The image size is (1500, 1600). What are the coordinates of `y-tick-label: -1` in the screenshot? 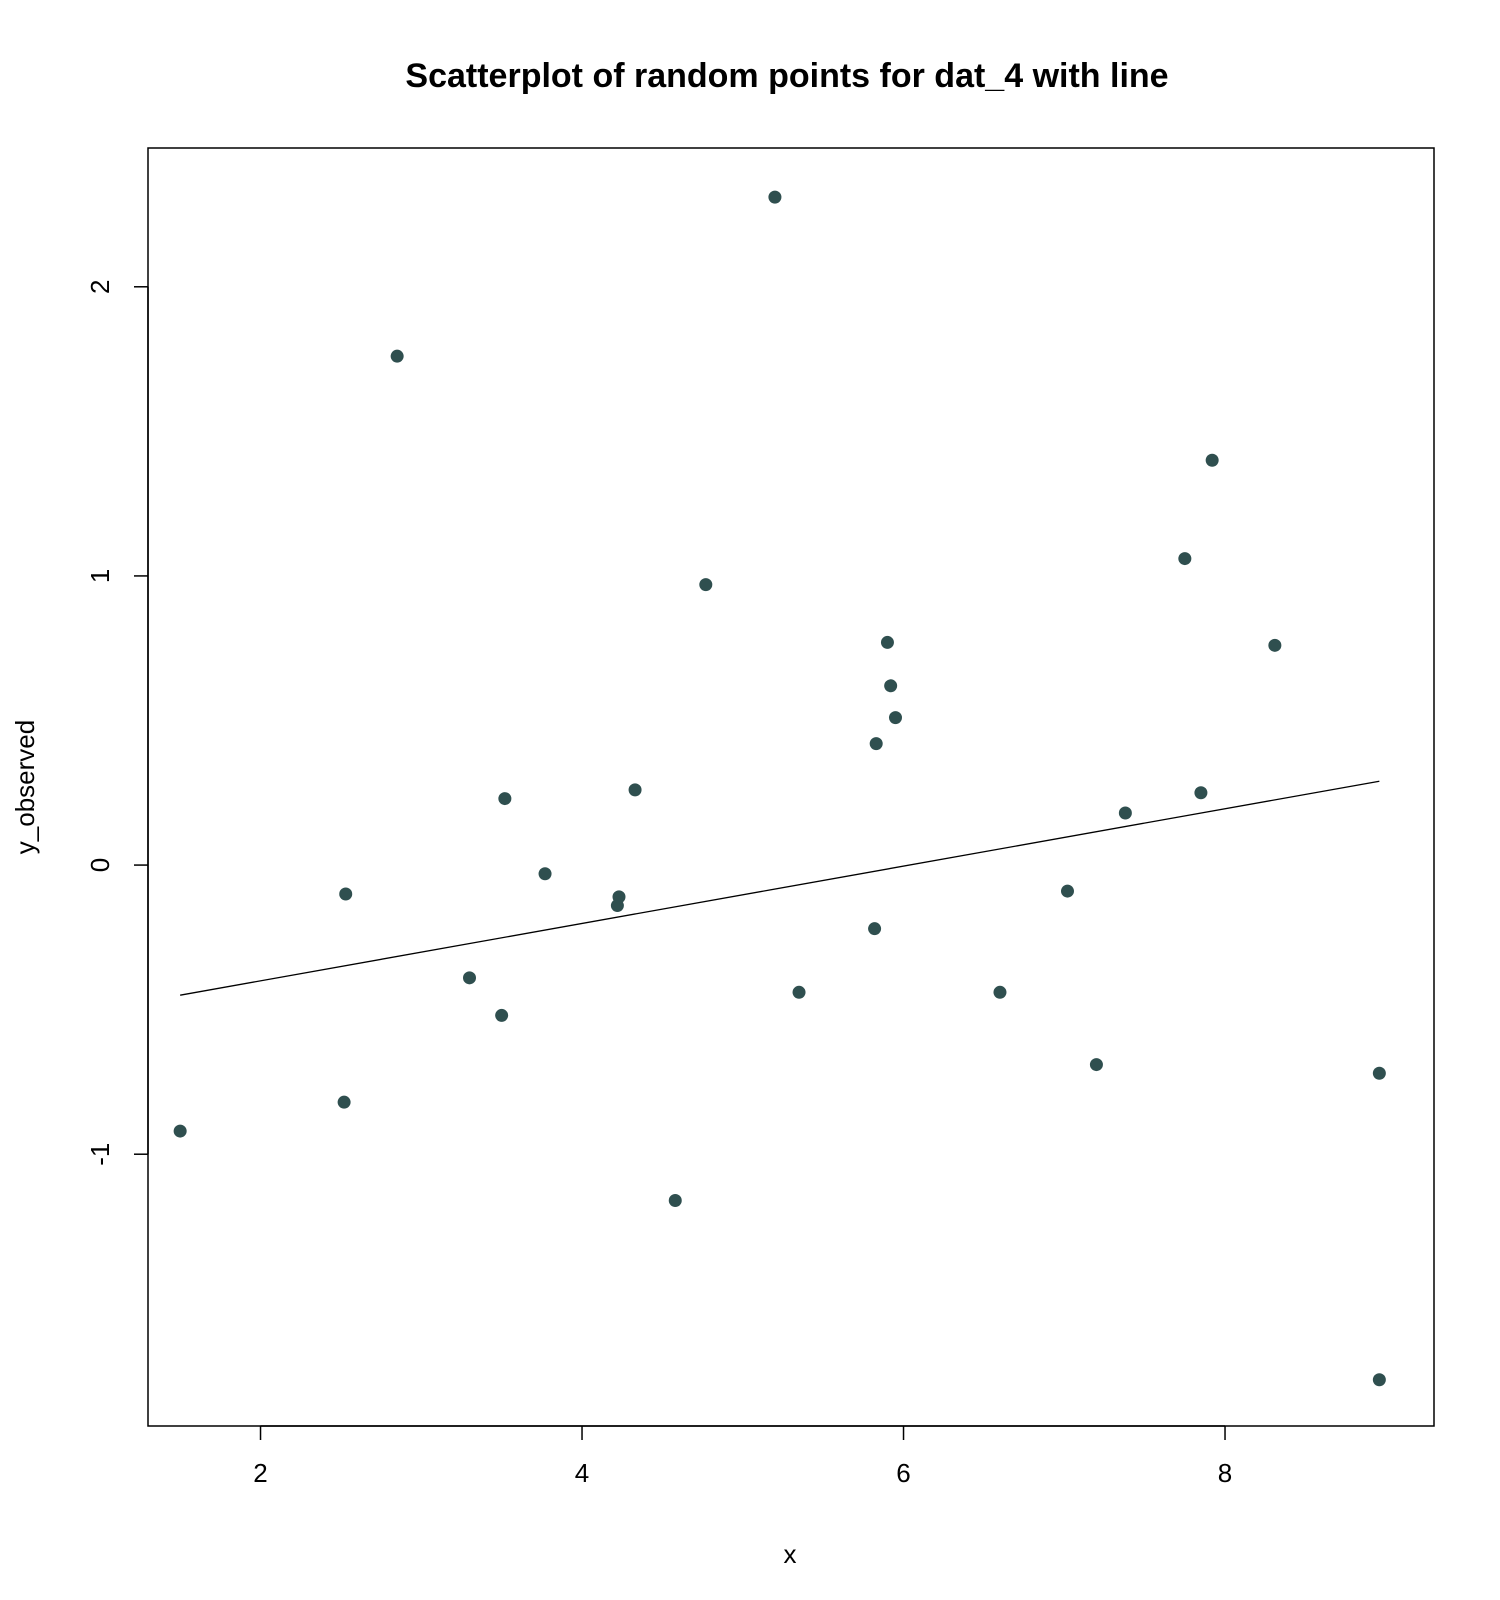 It's located at (100, 1154).